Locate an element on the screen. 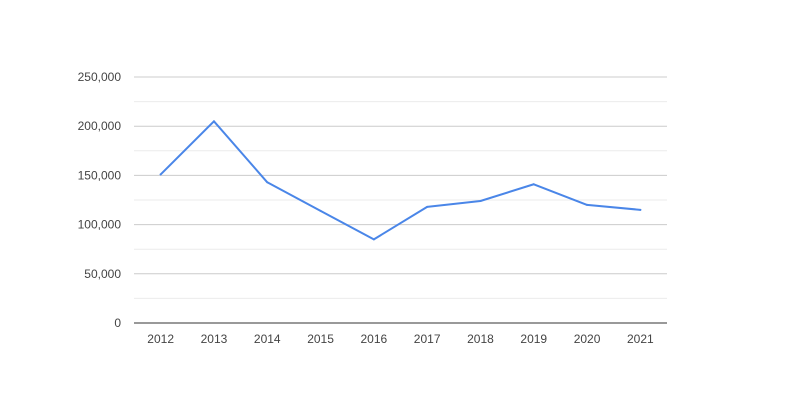 The width and height of the screenshot is (800, 405). x-tick-label: 2015 is located at coordinates (320, 339).